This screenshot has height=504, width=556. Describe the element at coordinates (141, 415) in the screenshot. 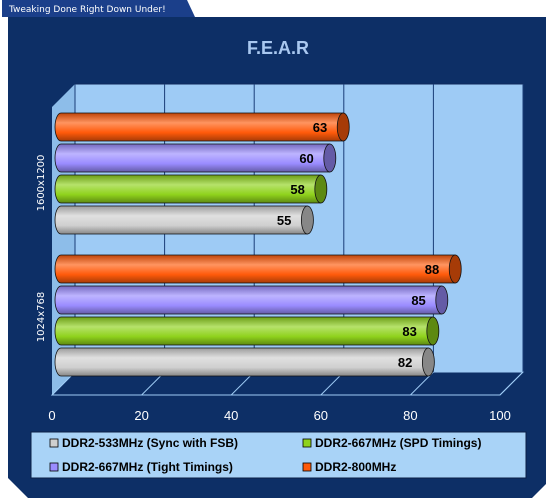

I see `x-tick-label: 20` at that location.